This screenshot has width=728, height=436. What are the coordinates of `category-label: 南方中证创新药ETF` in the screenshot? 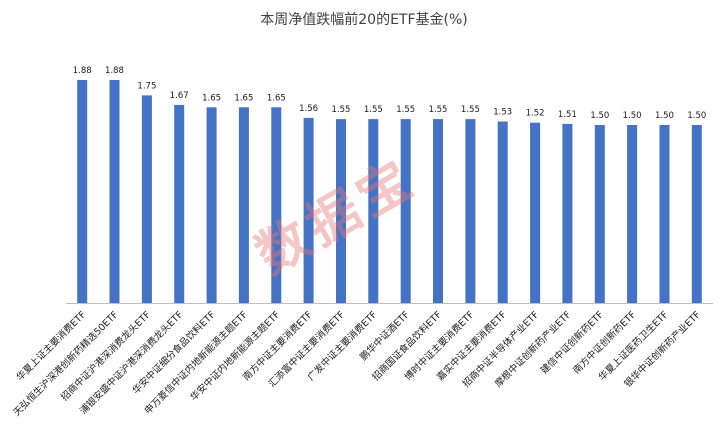 It's located at (604, 343).